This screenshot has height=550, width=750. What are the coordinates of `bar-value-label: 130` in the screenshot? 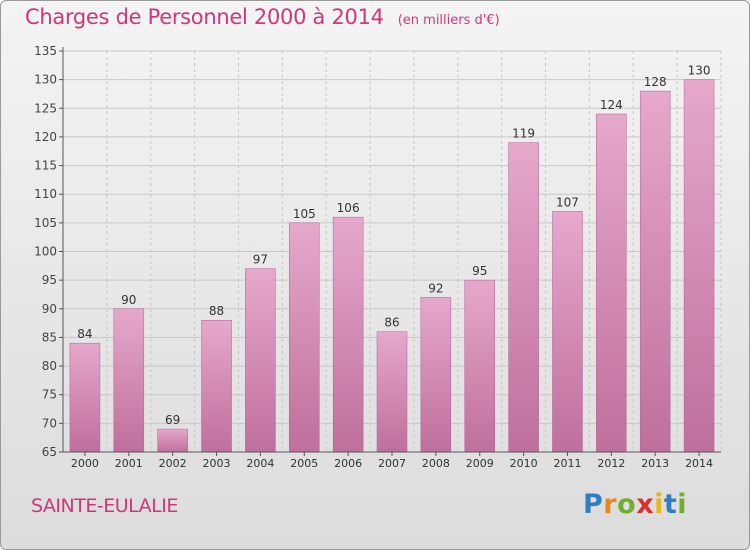 It's located at (699, 71).